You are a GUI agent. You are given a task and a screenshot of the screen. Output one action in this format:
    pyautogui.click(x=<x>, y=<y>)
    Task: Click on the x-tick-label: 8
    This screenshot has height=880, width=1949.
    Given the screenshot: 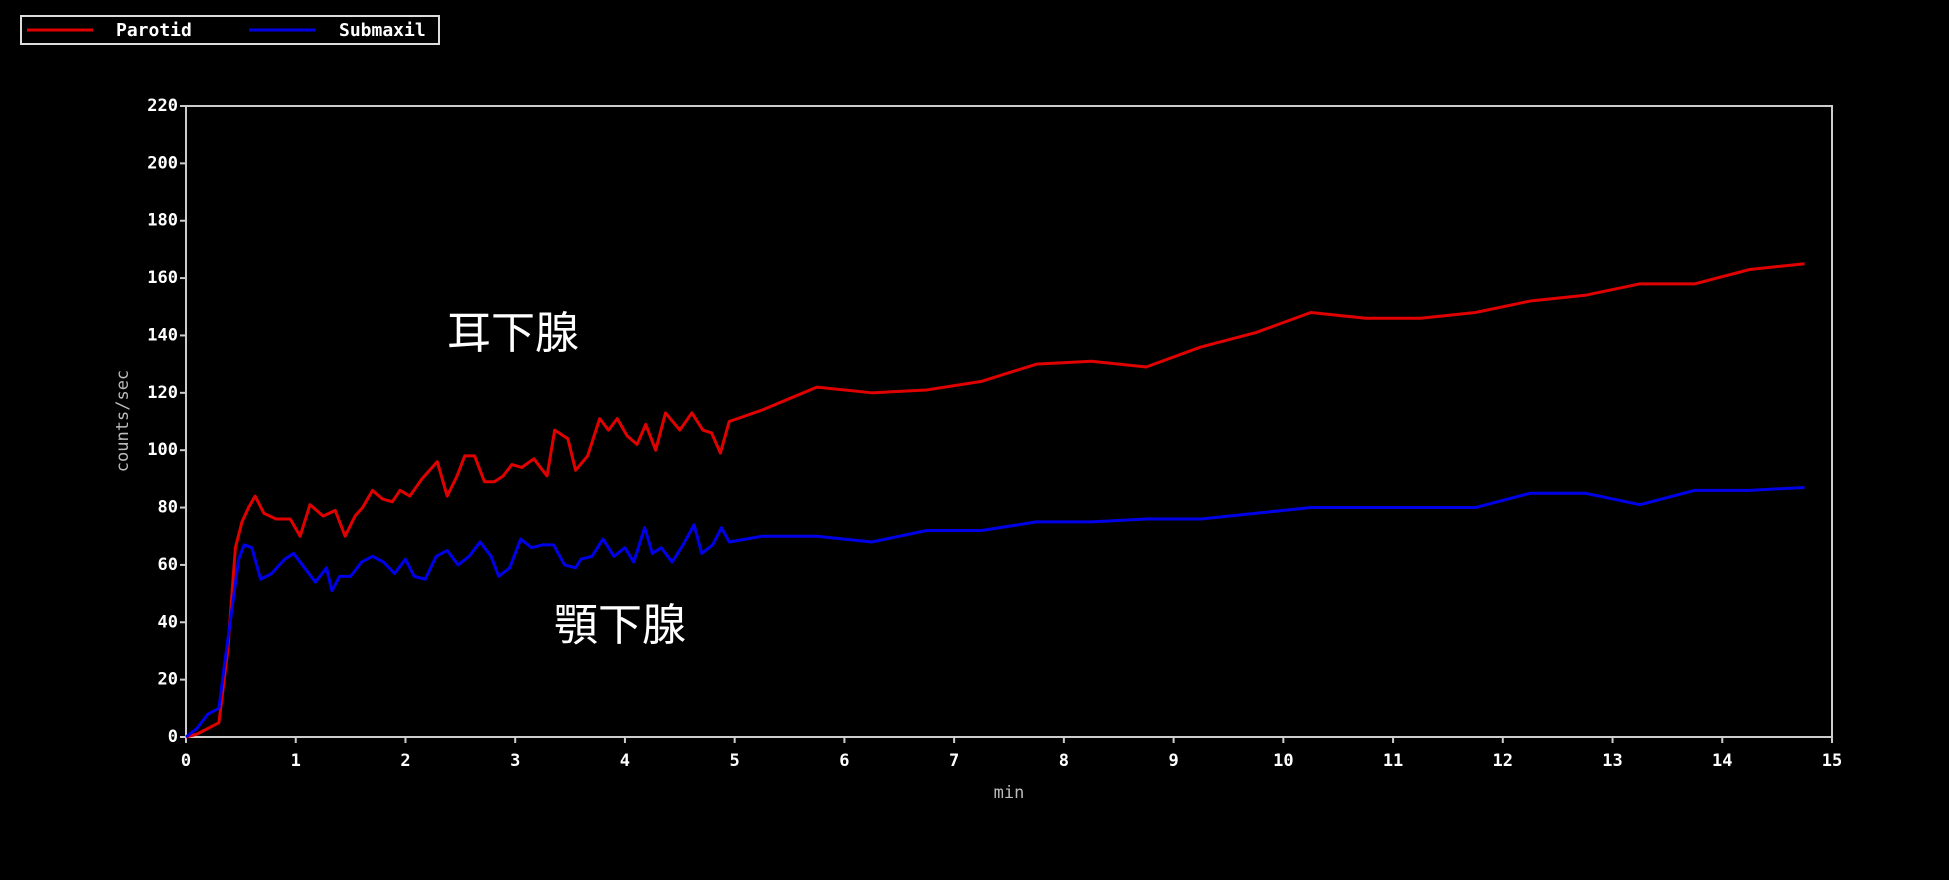 What is the action you would take?
    pyautogui.click(x=1064, y=761)
    